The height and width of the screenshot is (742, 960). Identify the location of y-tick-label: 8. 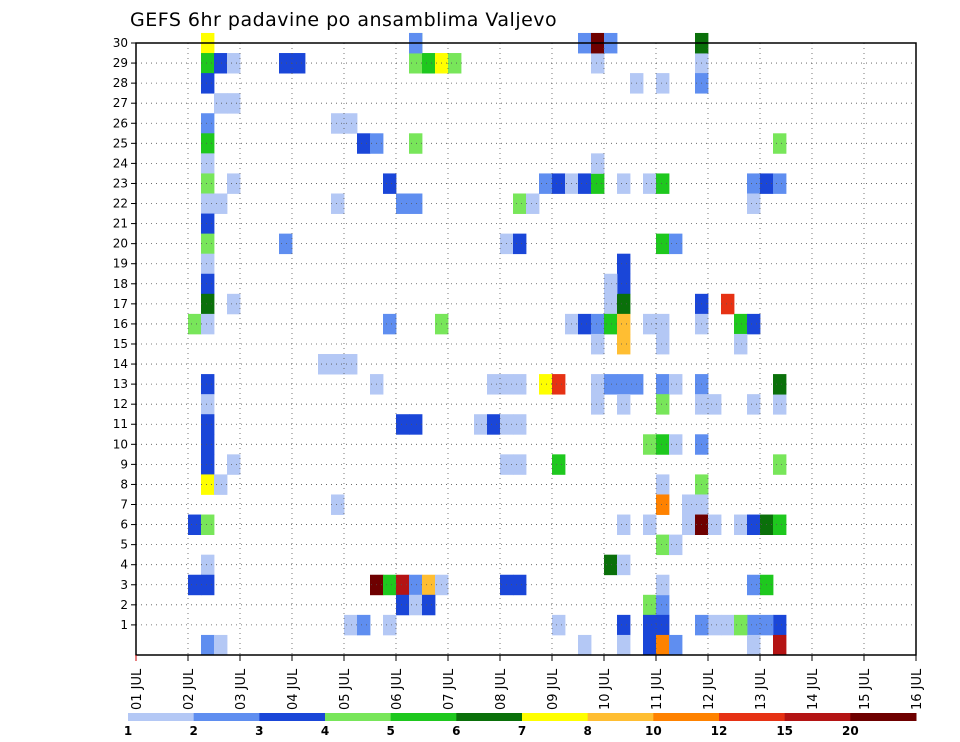
(124, 484).